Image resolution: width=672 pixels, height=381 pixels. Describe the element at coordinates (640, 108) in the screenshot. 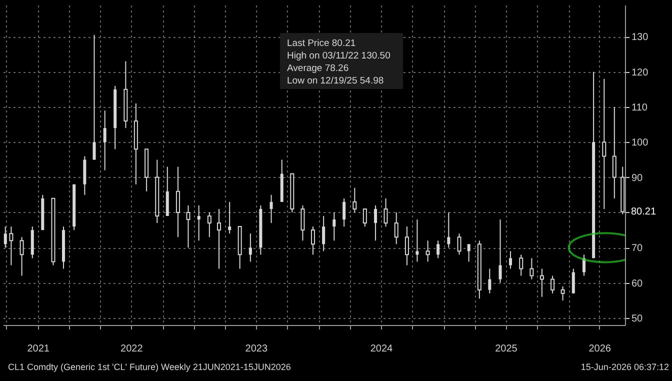

I see `y-tick-label: 110` at that location.